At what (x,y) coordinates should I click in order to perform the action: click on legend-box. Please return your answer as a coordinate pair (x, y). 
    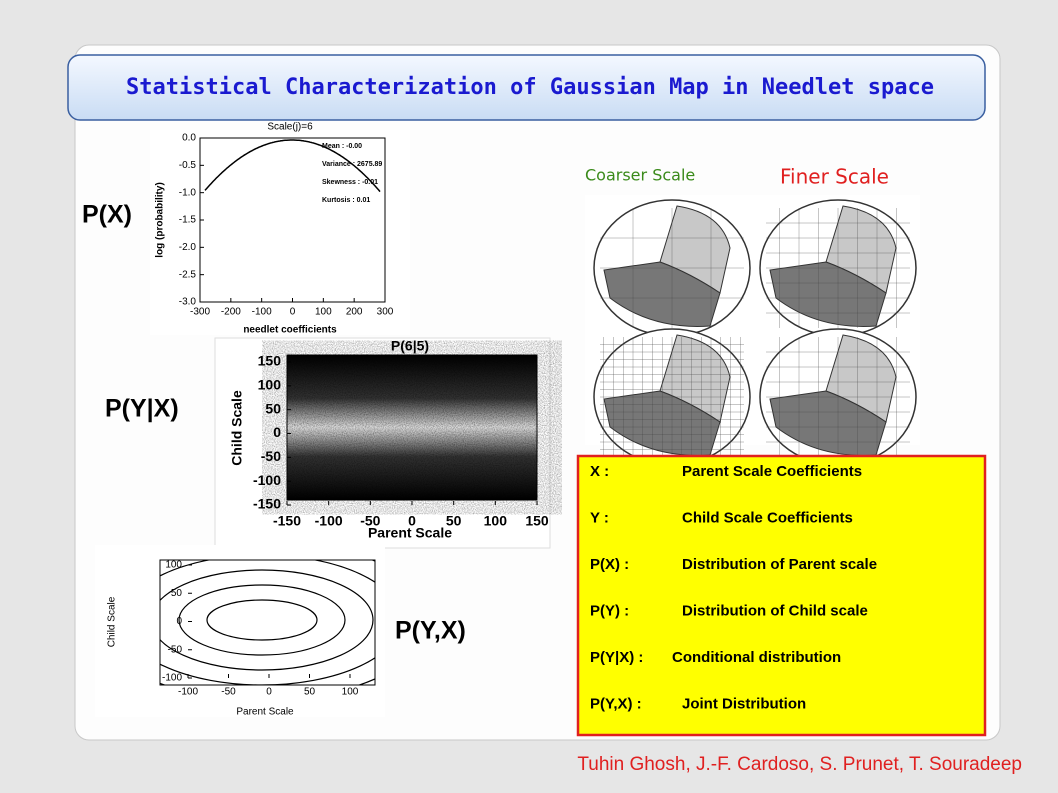
    Looking at the image, I should click on (781, 595).